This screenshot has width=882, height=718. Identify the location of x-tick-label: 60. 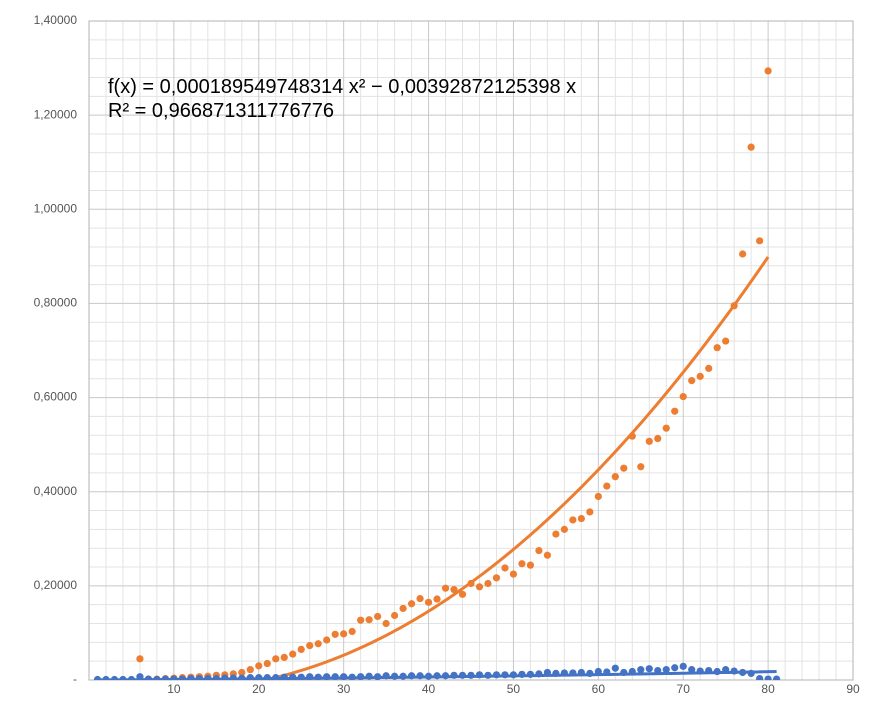
(599, 689).